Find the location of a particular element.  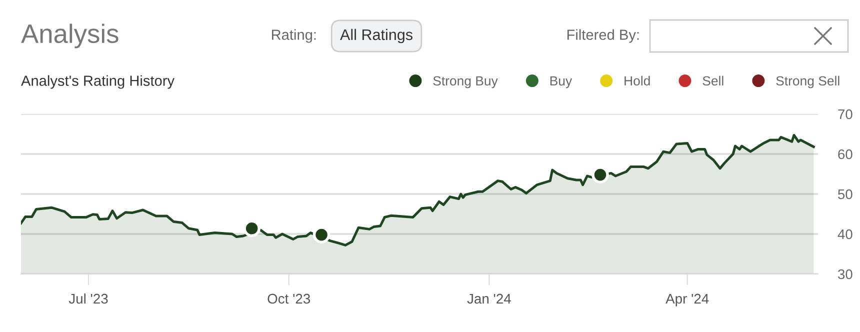

y-tick-label: 40 is located at coordinates (845, 234).